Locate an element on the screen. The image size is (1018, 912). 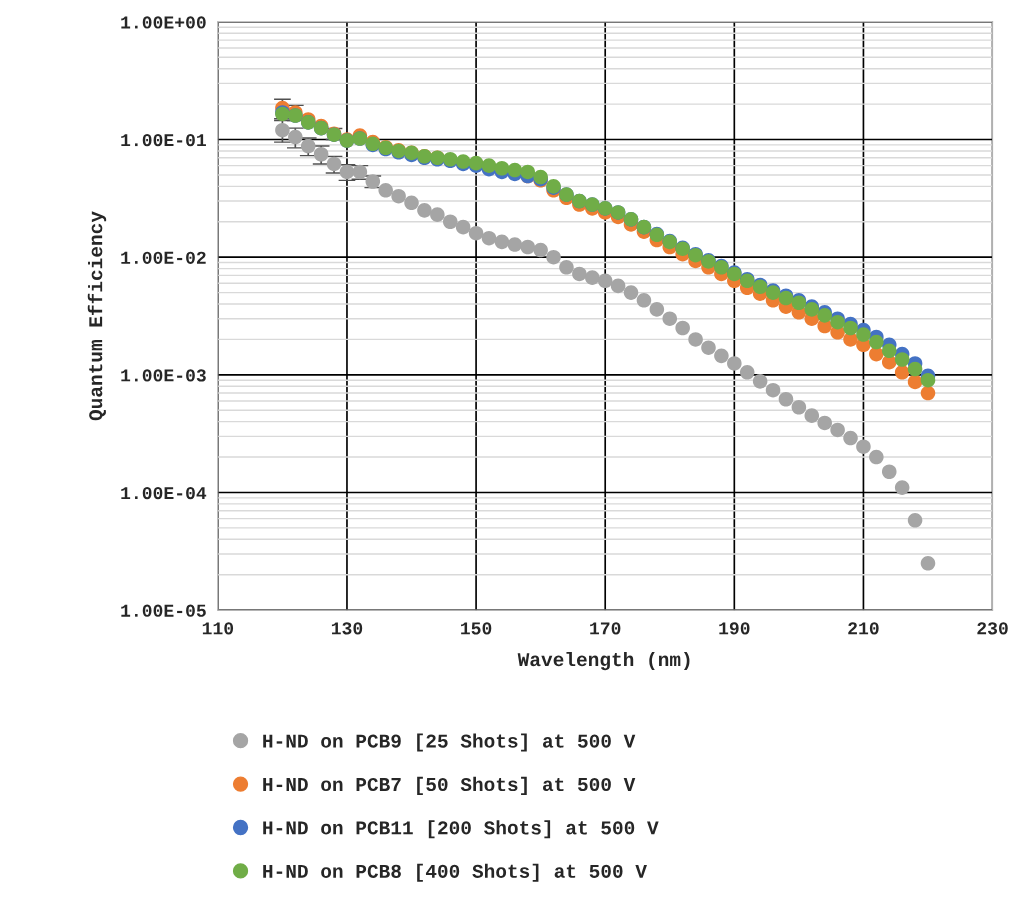
x-tick-label: 170 is located at coordinates (605, 628).